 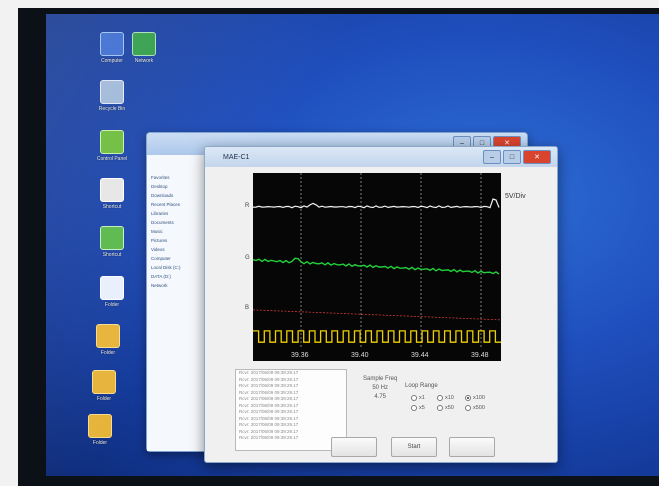 I want to click on desktop-icon-network: Network, so click(x=144, y=48).